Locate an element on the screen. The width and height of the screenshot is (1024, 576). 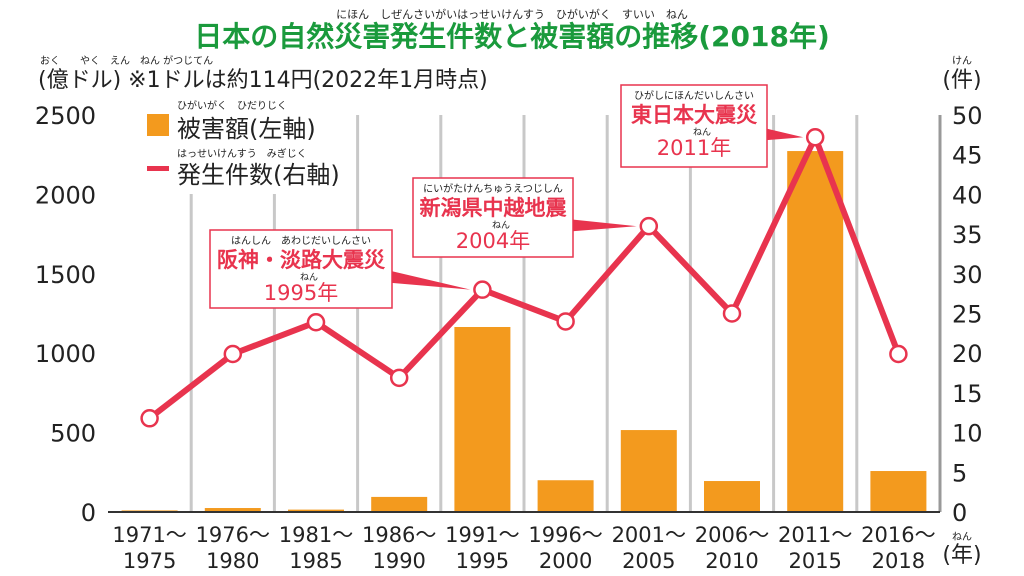
callout-ruby: はんしん あわじだいしんさい is located at coordinates (301, 241).